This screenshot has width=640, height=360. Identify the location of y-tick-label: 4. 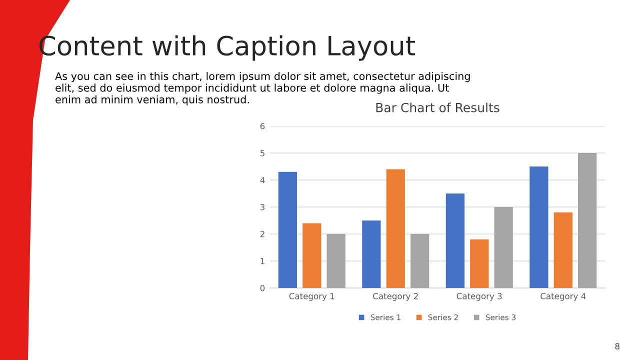
(262, 180).